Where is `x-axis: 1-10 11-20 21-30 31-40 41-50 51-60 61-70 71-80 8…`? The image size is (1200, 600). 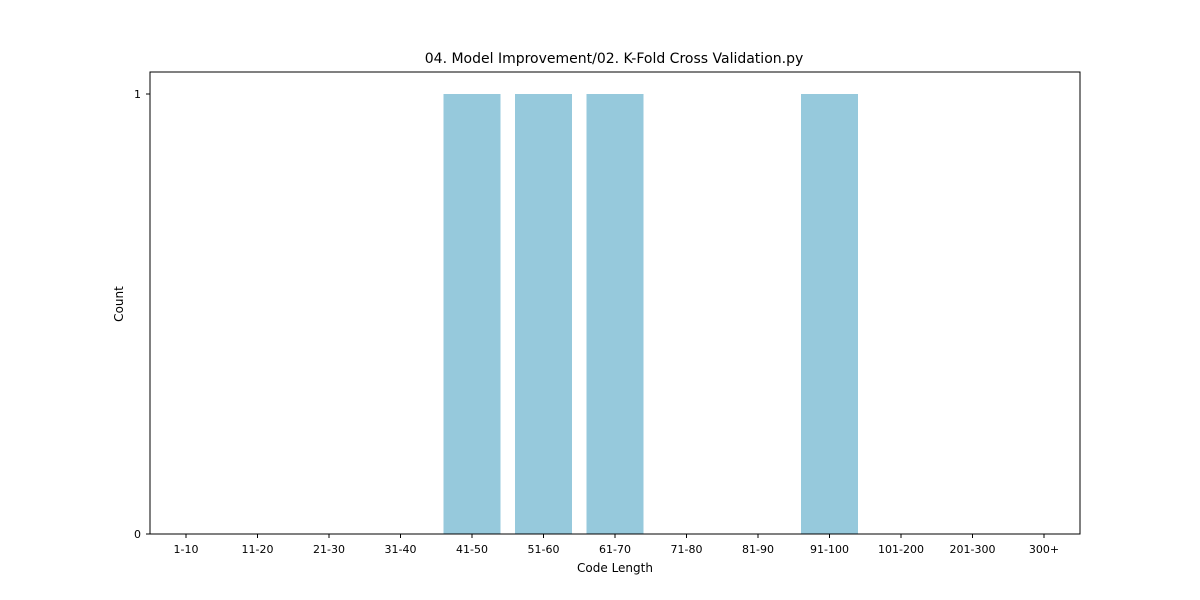
x-axis: 1-10 11-20 21-30 31-40 41-50 51-60 61-70 71-80 8… is located at coordinates (616, 545).